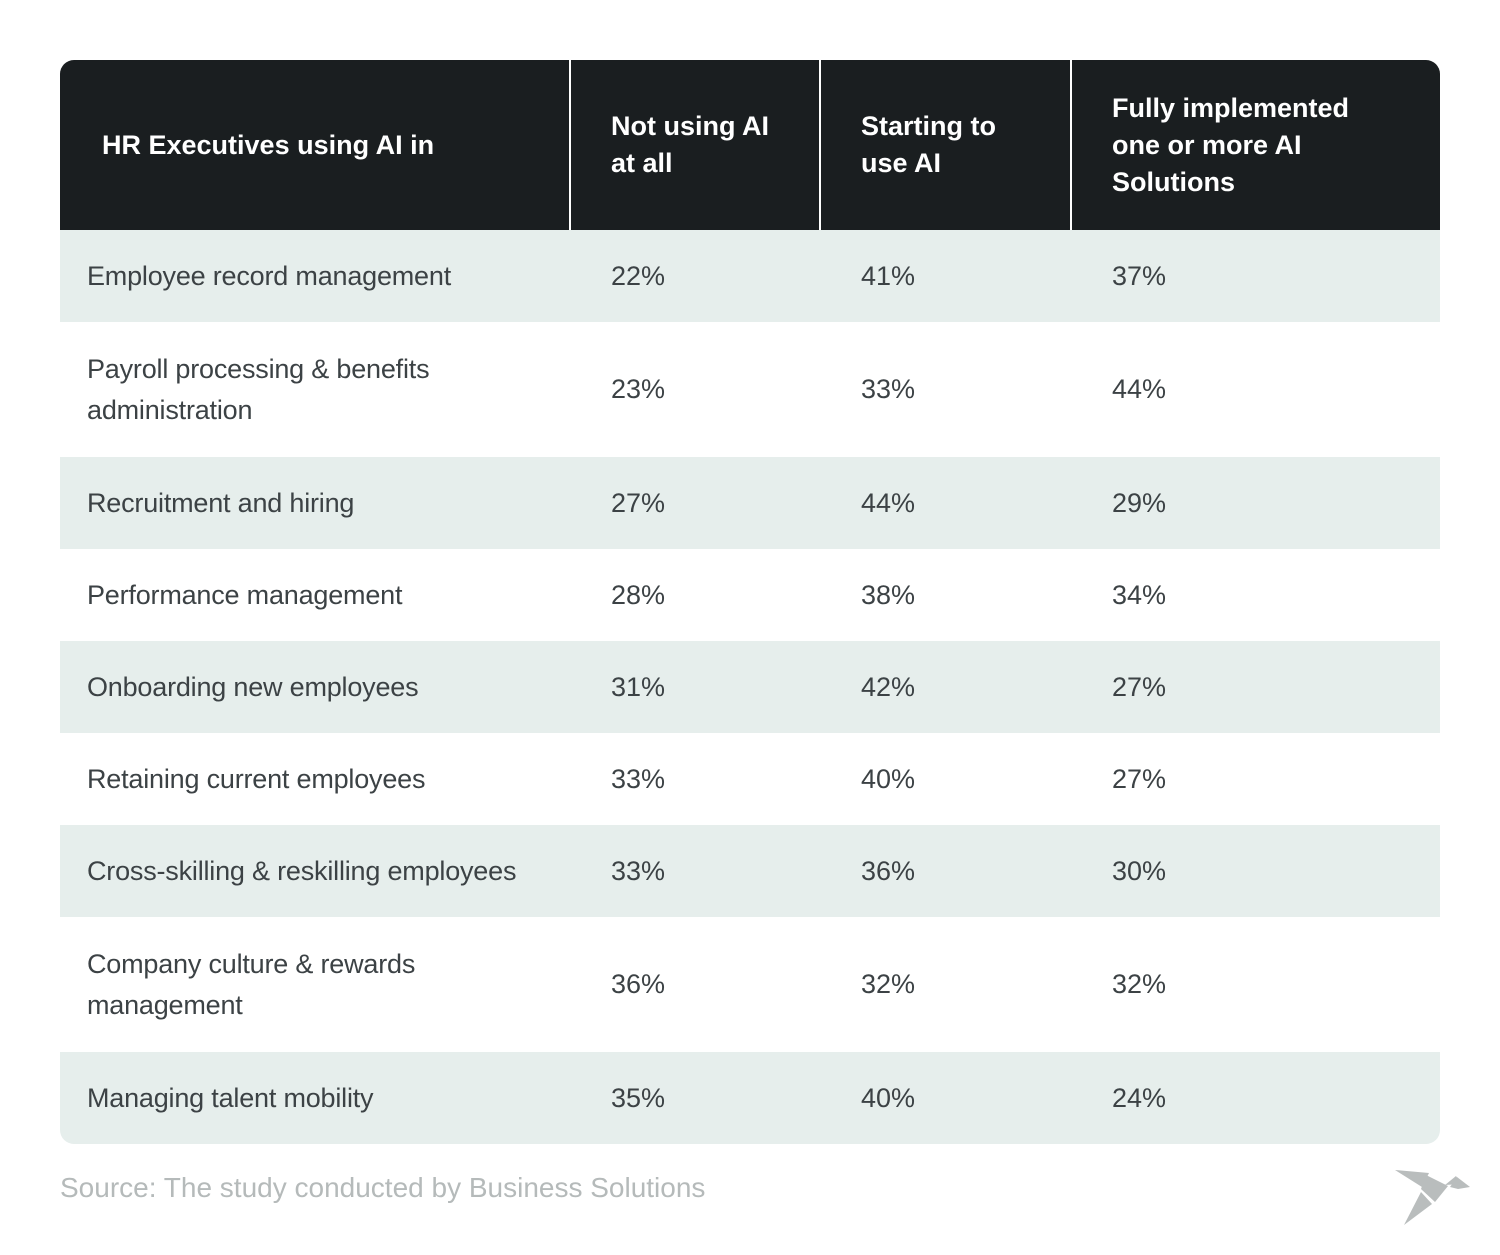 The width and height of the screenshot is (1500, 1255). What do you see at coordinates (253, 686) in the screenshot?
I see `row-label: Onboarding new employees` at bounding box center [253, 686].